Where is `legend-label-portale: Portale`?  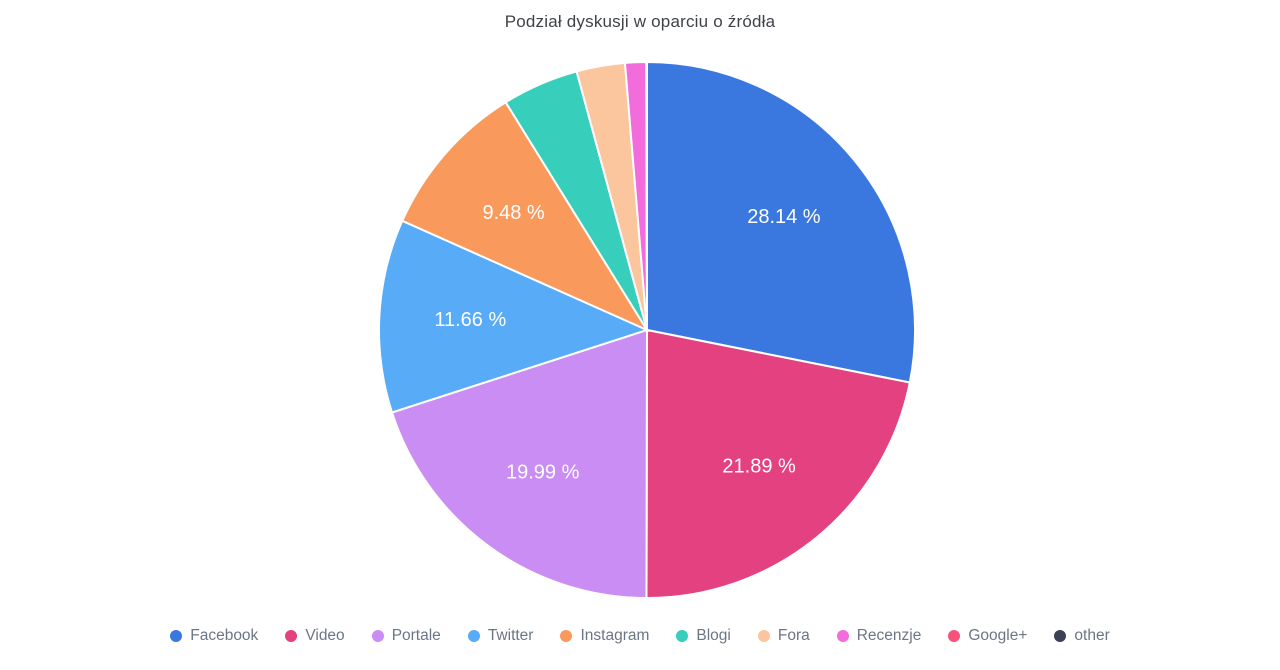 legend-label-portale: Portale is located at coordinates (416, 635).